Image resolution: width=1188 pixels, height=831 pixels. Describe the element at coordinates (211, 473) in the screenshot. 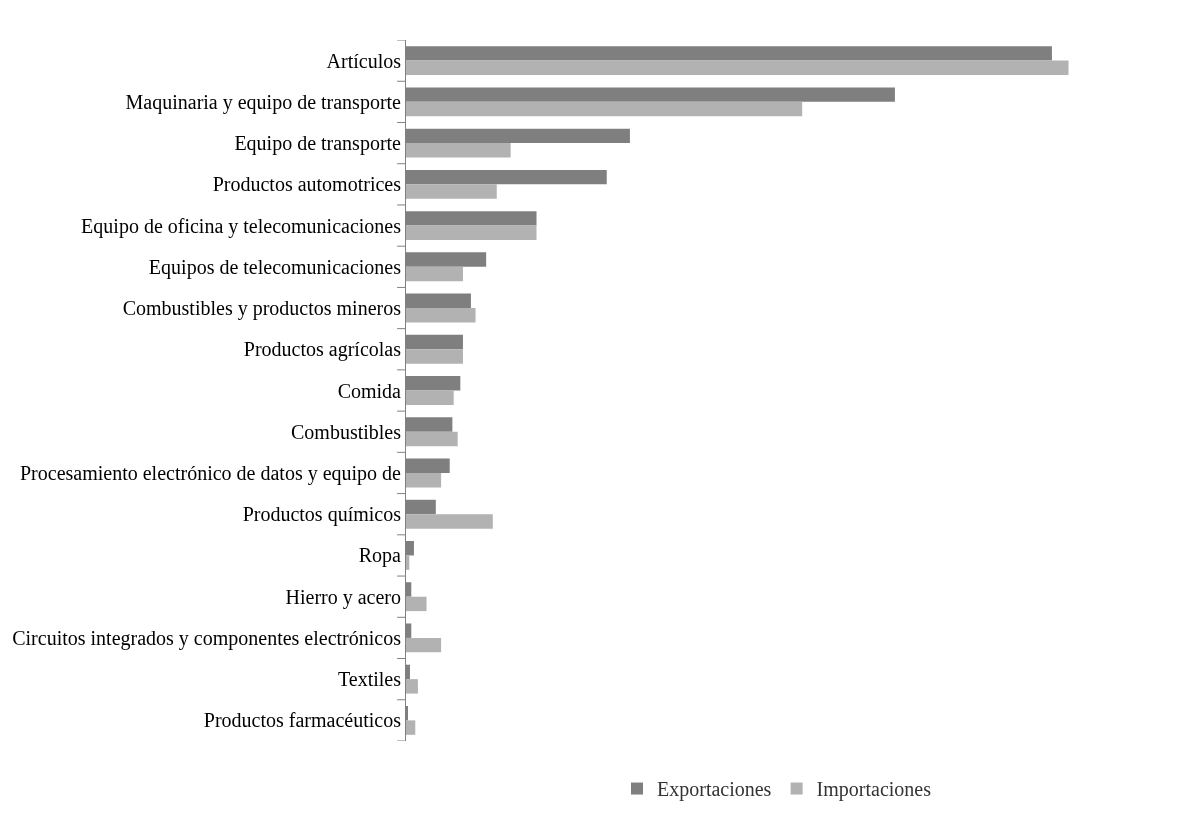

I see `y-tick-label: Procesamiento electrónico de datos y equipo de` at that location.